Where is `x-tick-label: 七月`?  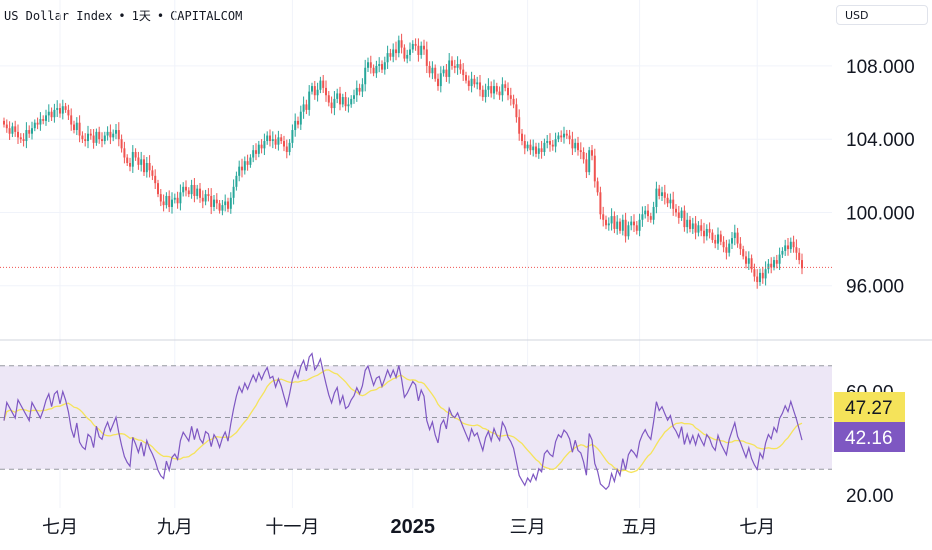
x-tick-label: 七月 is located at coordinates (757, 527).